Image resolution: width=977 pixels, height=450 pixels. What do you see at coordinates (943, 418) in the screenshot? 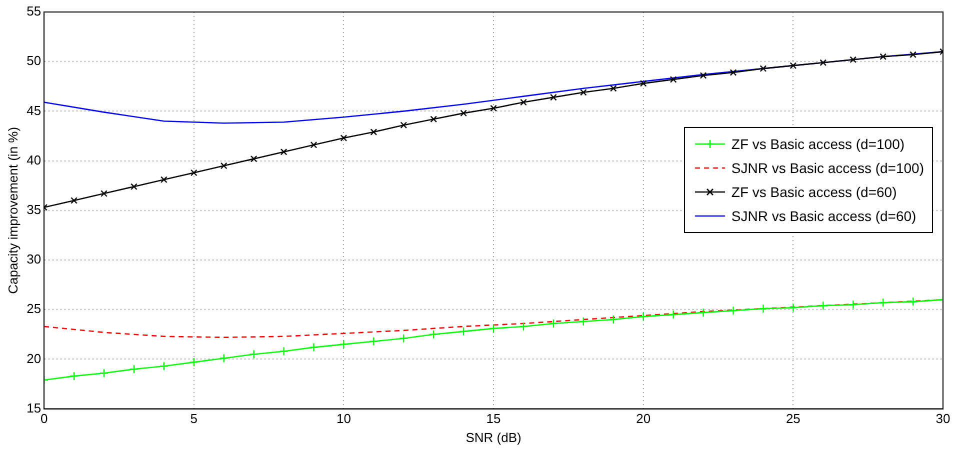
I see `x-tick-label: 30` at bounding box center [943, 418].